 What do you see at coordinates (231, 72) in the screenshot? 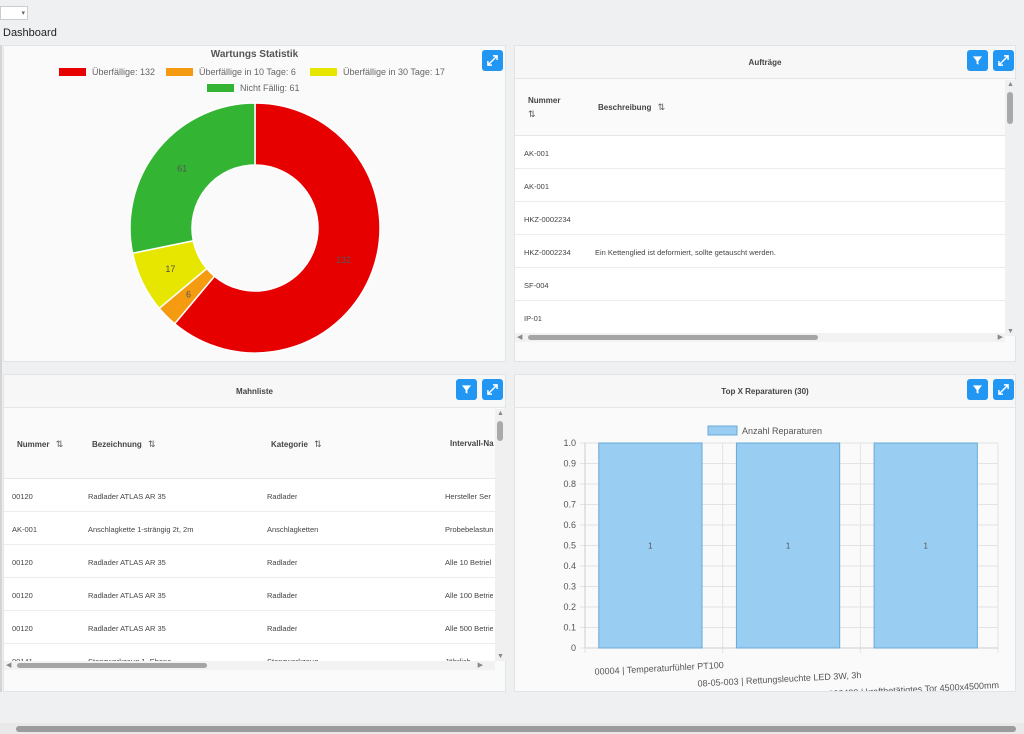
I see `legend-due-10: Überfällige in 10 Tage: 6` at bounding box center [231, 72].